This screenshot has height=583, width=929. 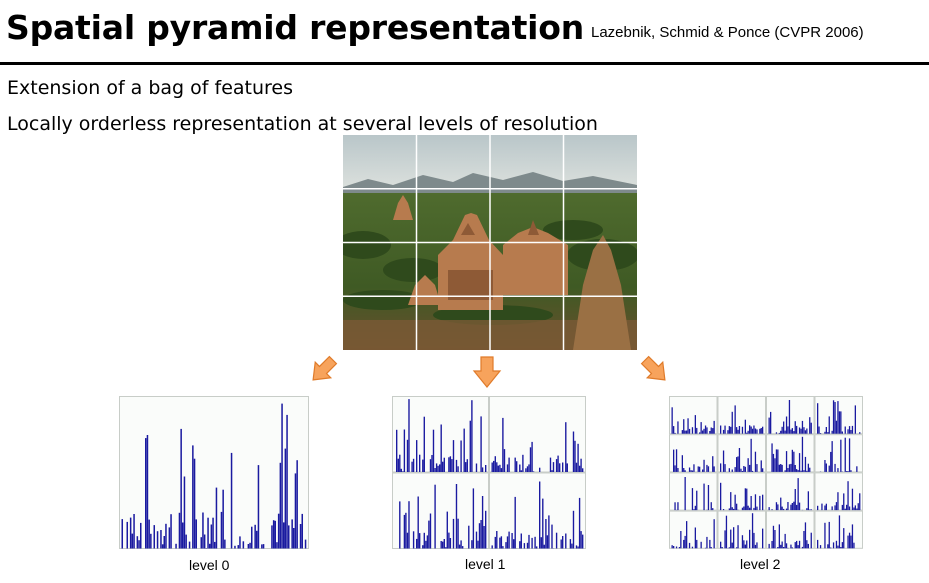 What do you see at coordinates (325, 368) in the screenshot?
I see `arrow-to-level0-icon` at bounding box center [325, 368].